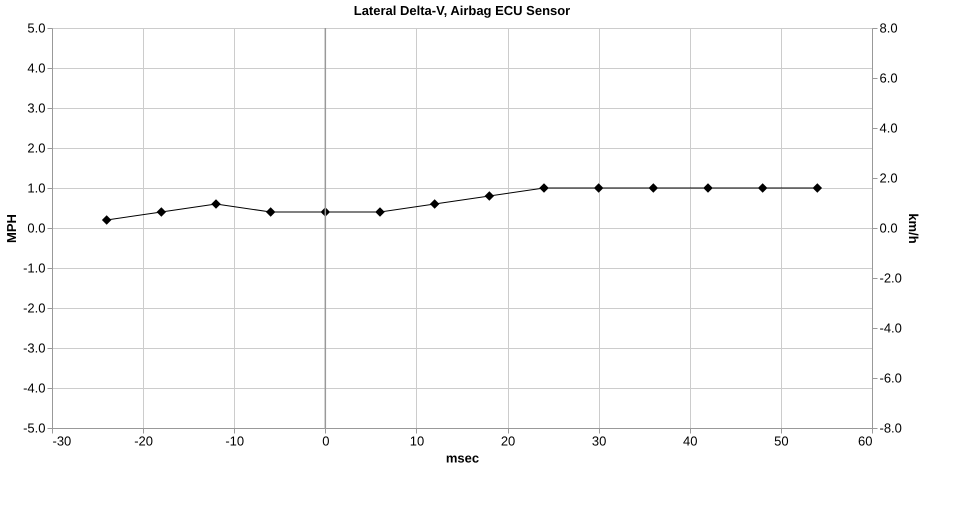  What do you see at coordinates (891, 328) in the screenshot?
I see `y2-tick-label: -4.0` at bounding box center [891, 328].